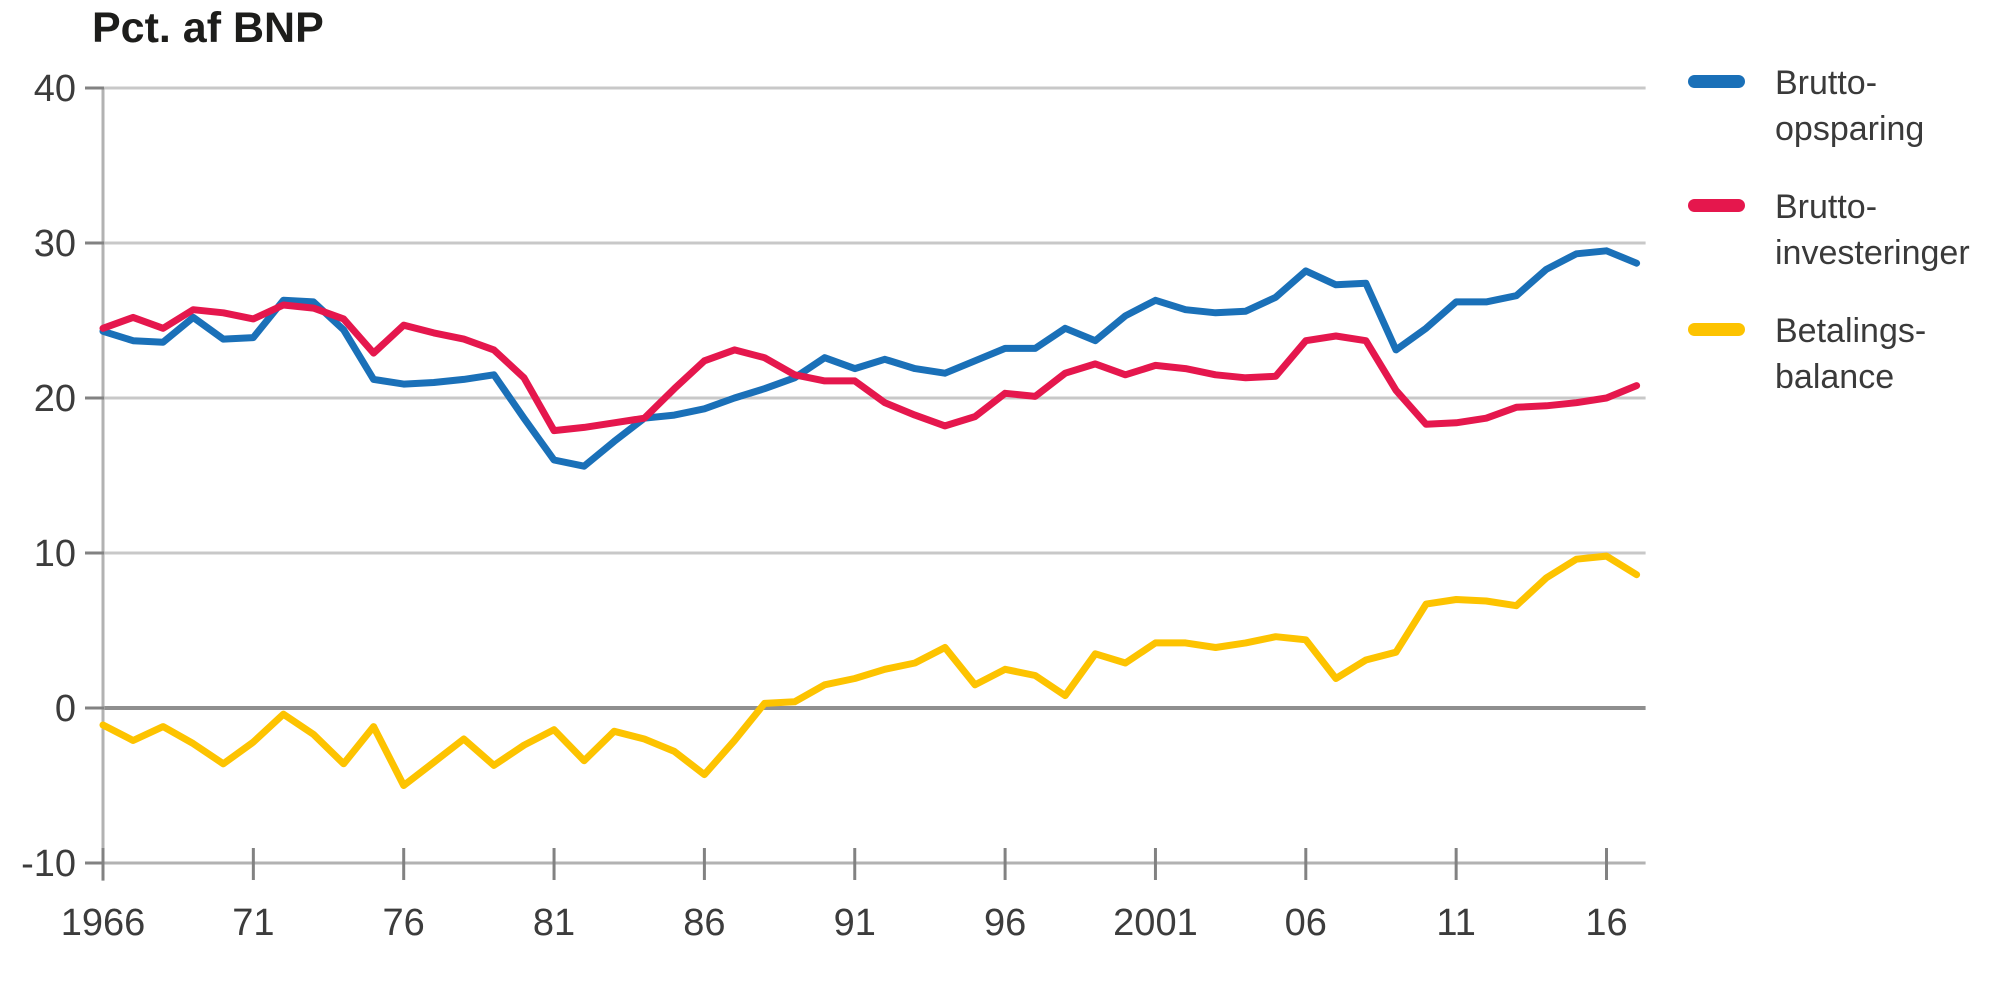 Image resolution: width=2000 pixels, height=989 pixels. I want to click on x-tick-label: 2001, so click(1155, 923).